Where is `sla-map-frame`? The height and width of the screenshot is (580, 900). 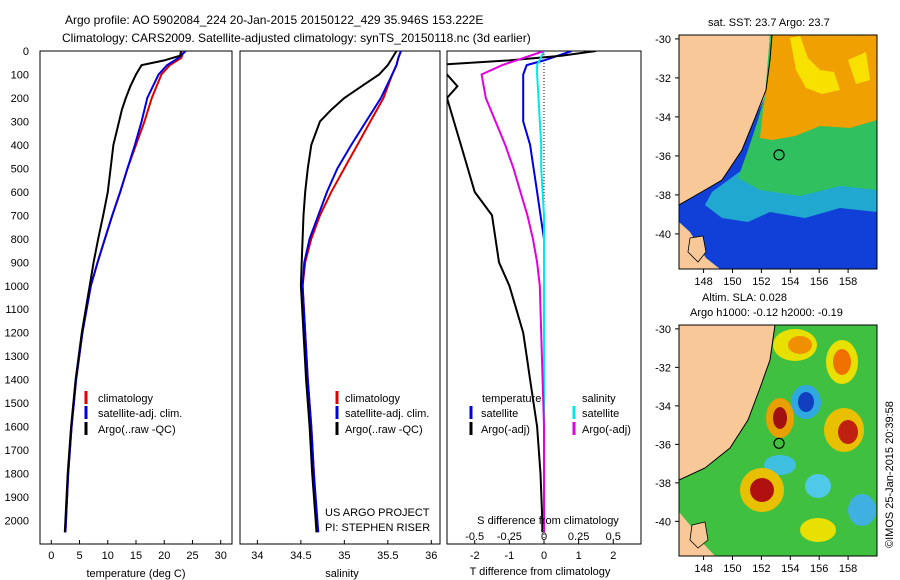
sla-map-frame is located at coordinates (778, 440).